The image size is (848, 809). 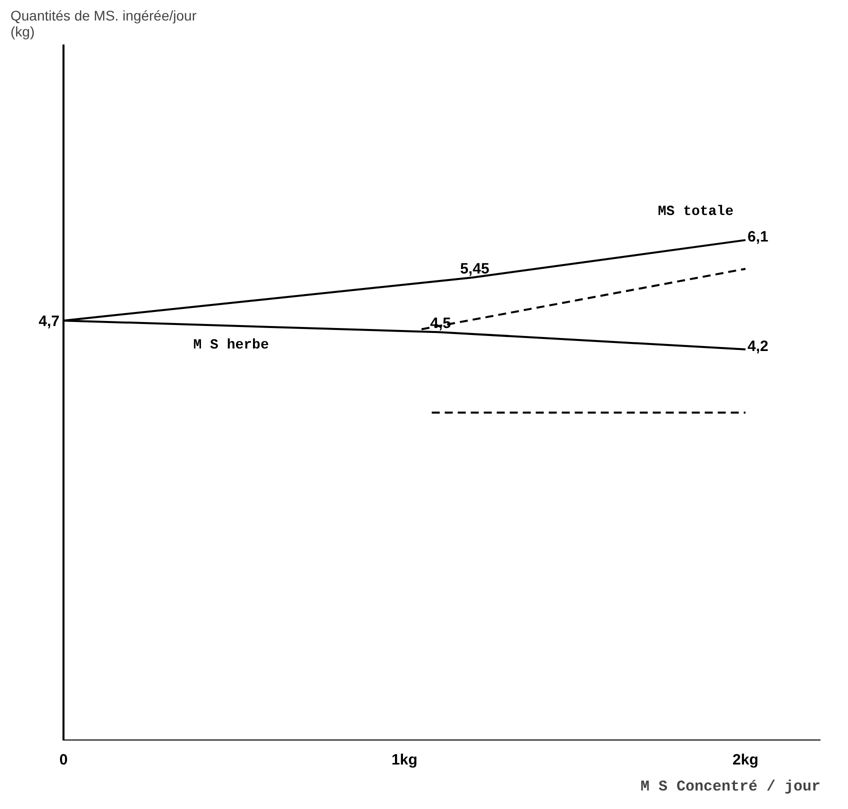 I want to click on x-tick-label: 2kg, so click(x=745, y=760).